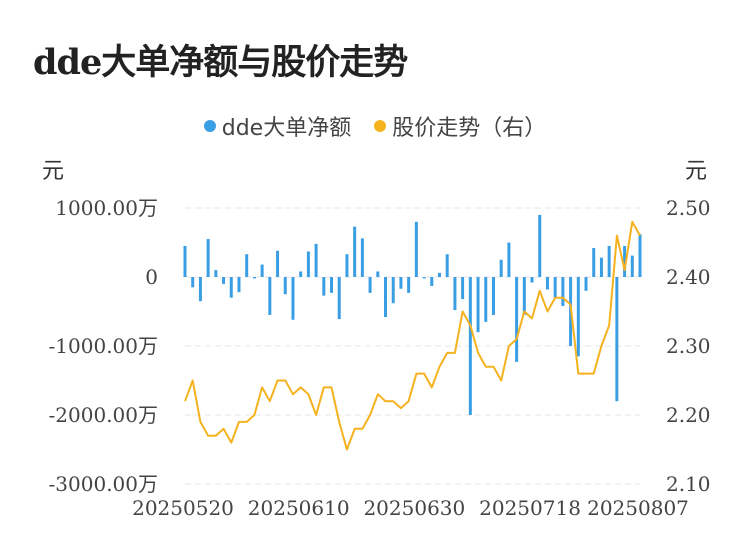 Image resolution: width=750 pixels, height=558 pixels. Describe the element at coordinates (103, 415) in the screenshot. I see `left-tick-label: -2000.00万` at that location.